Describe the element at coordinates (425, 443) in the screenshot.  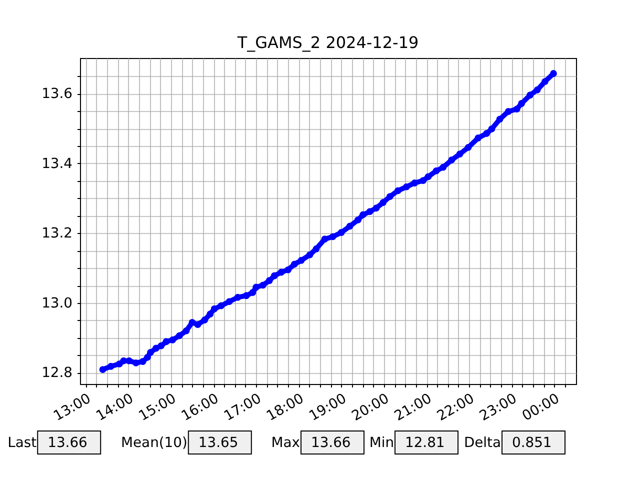
I see `text: 12.81` at that location.